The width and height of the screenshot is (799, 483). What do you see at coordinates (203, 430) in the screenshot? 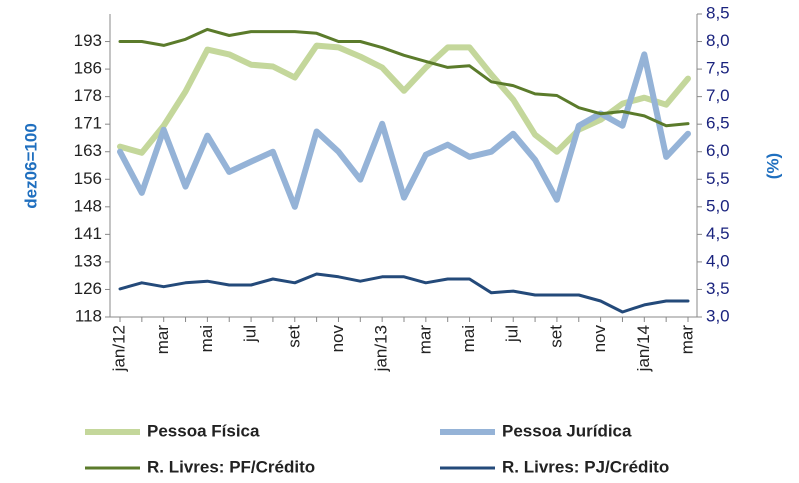
I see `legend-label: Pessoa Física` at bounding box center [203, 430].